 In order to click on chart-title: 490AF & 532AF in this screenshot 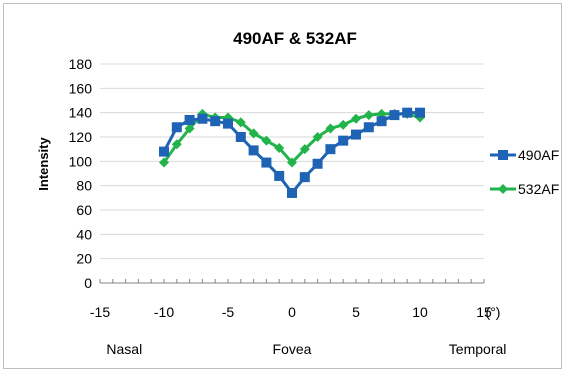, I will do `click(295, 38)`.